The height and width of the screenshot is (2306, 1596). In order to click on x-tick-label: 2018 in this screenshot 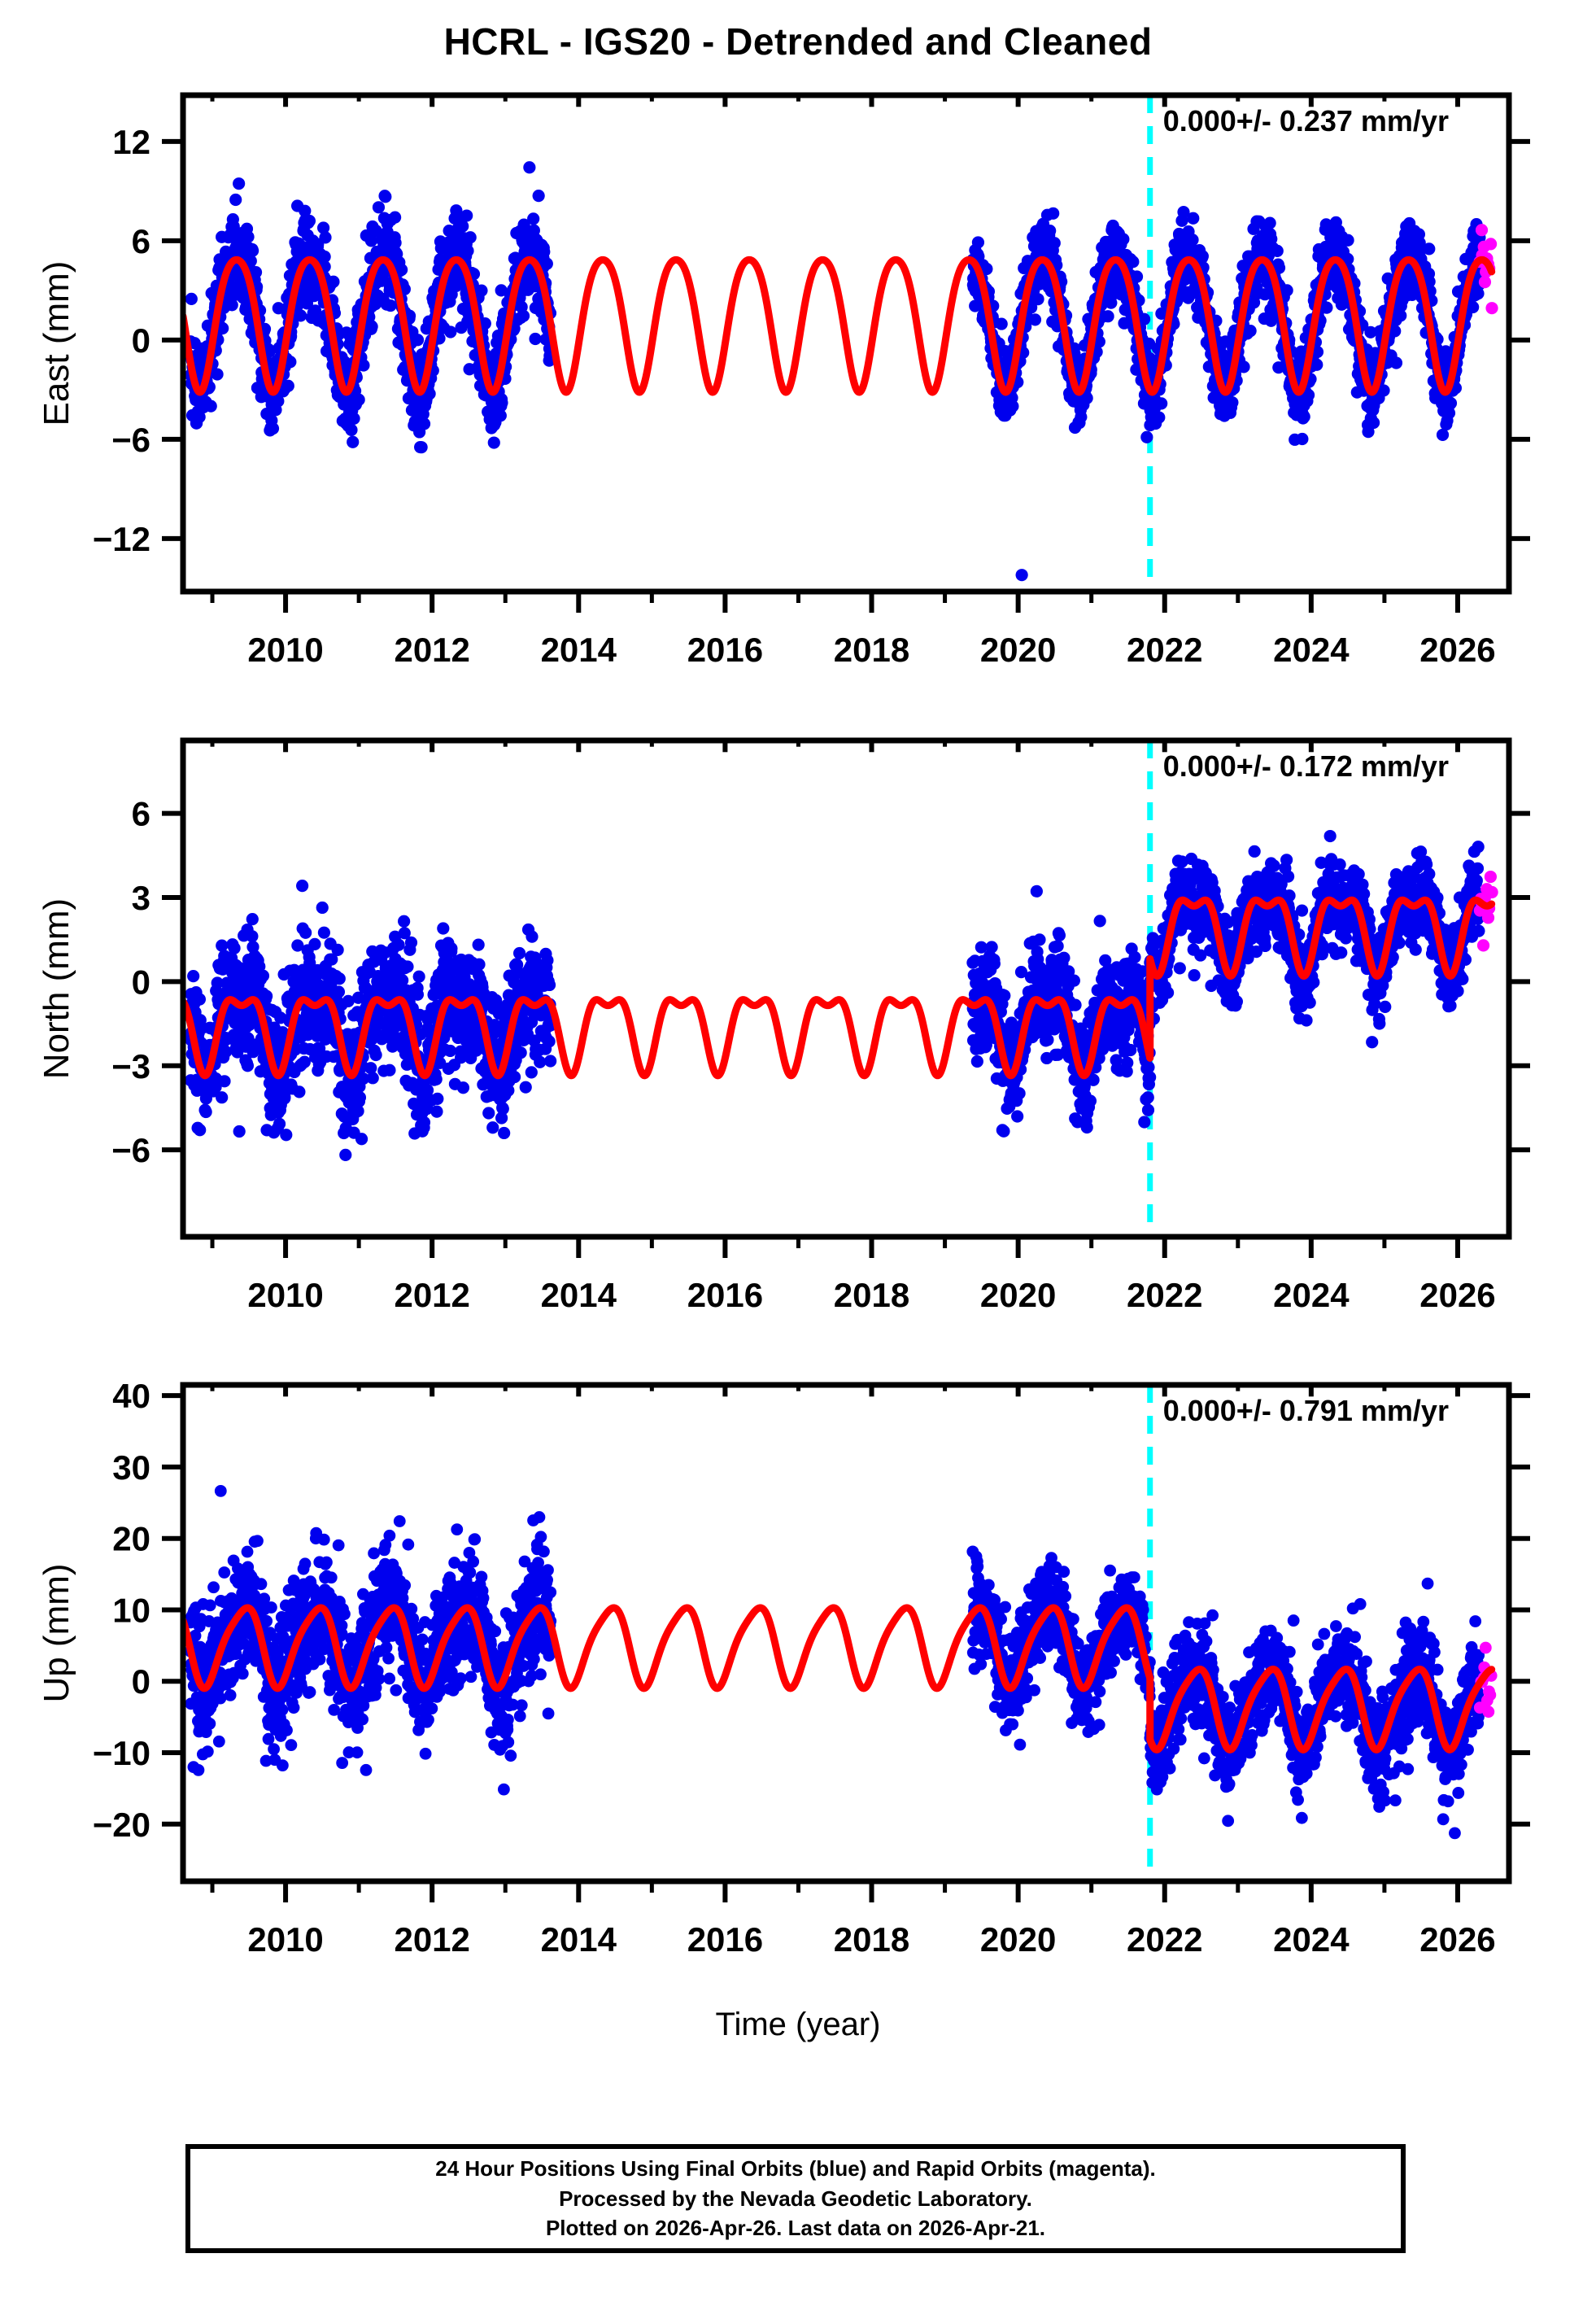, I will do `click(871, 650)`.